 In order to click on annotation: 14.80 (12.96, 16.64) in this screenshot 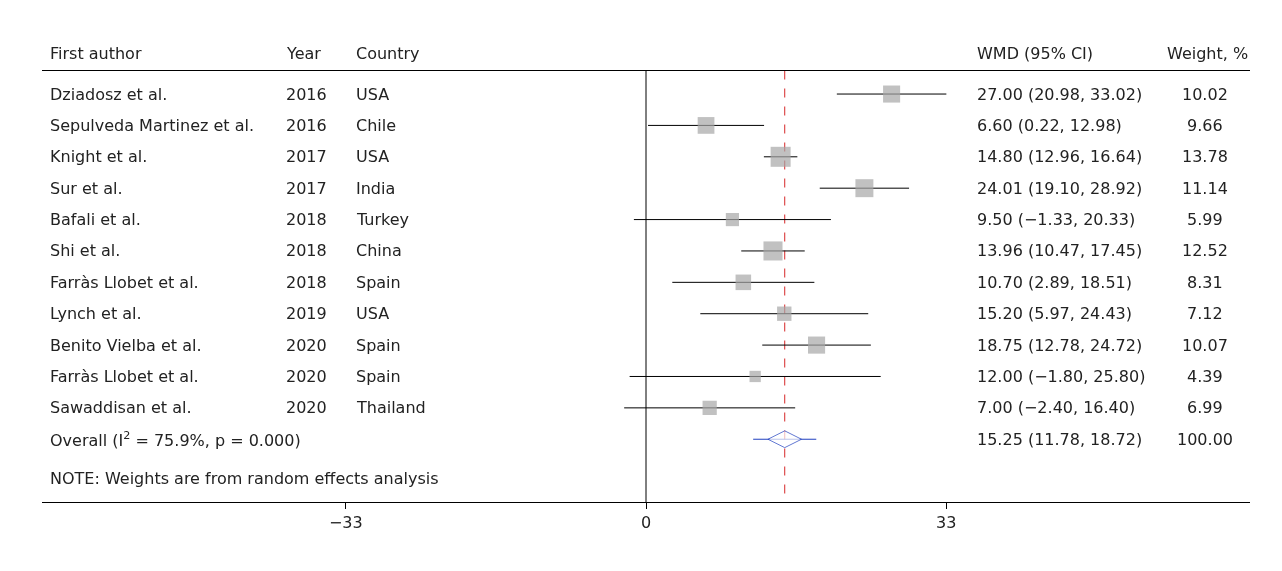, I will do `click(1060, 156)`.